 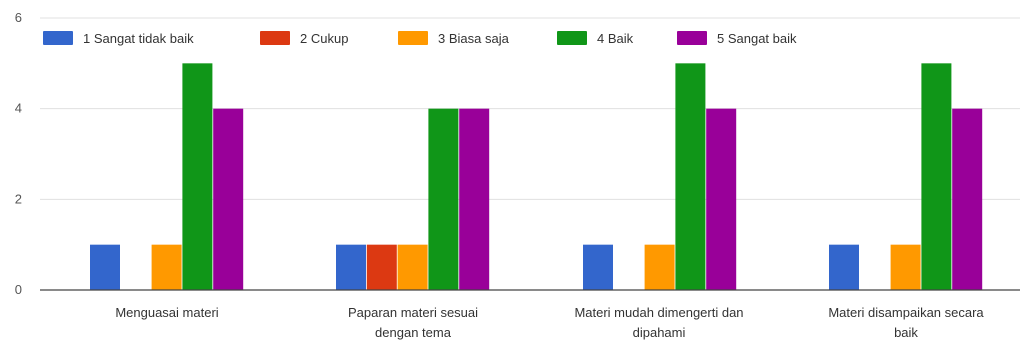 What do you see at coordinates (18, 17) in the screenshot?
I see `y-tick-label: 6` at bounding box center [18, 17].